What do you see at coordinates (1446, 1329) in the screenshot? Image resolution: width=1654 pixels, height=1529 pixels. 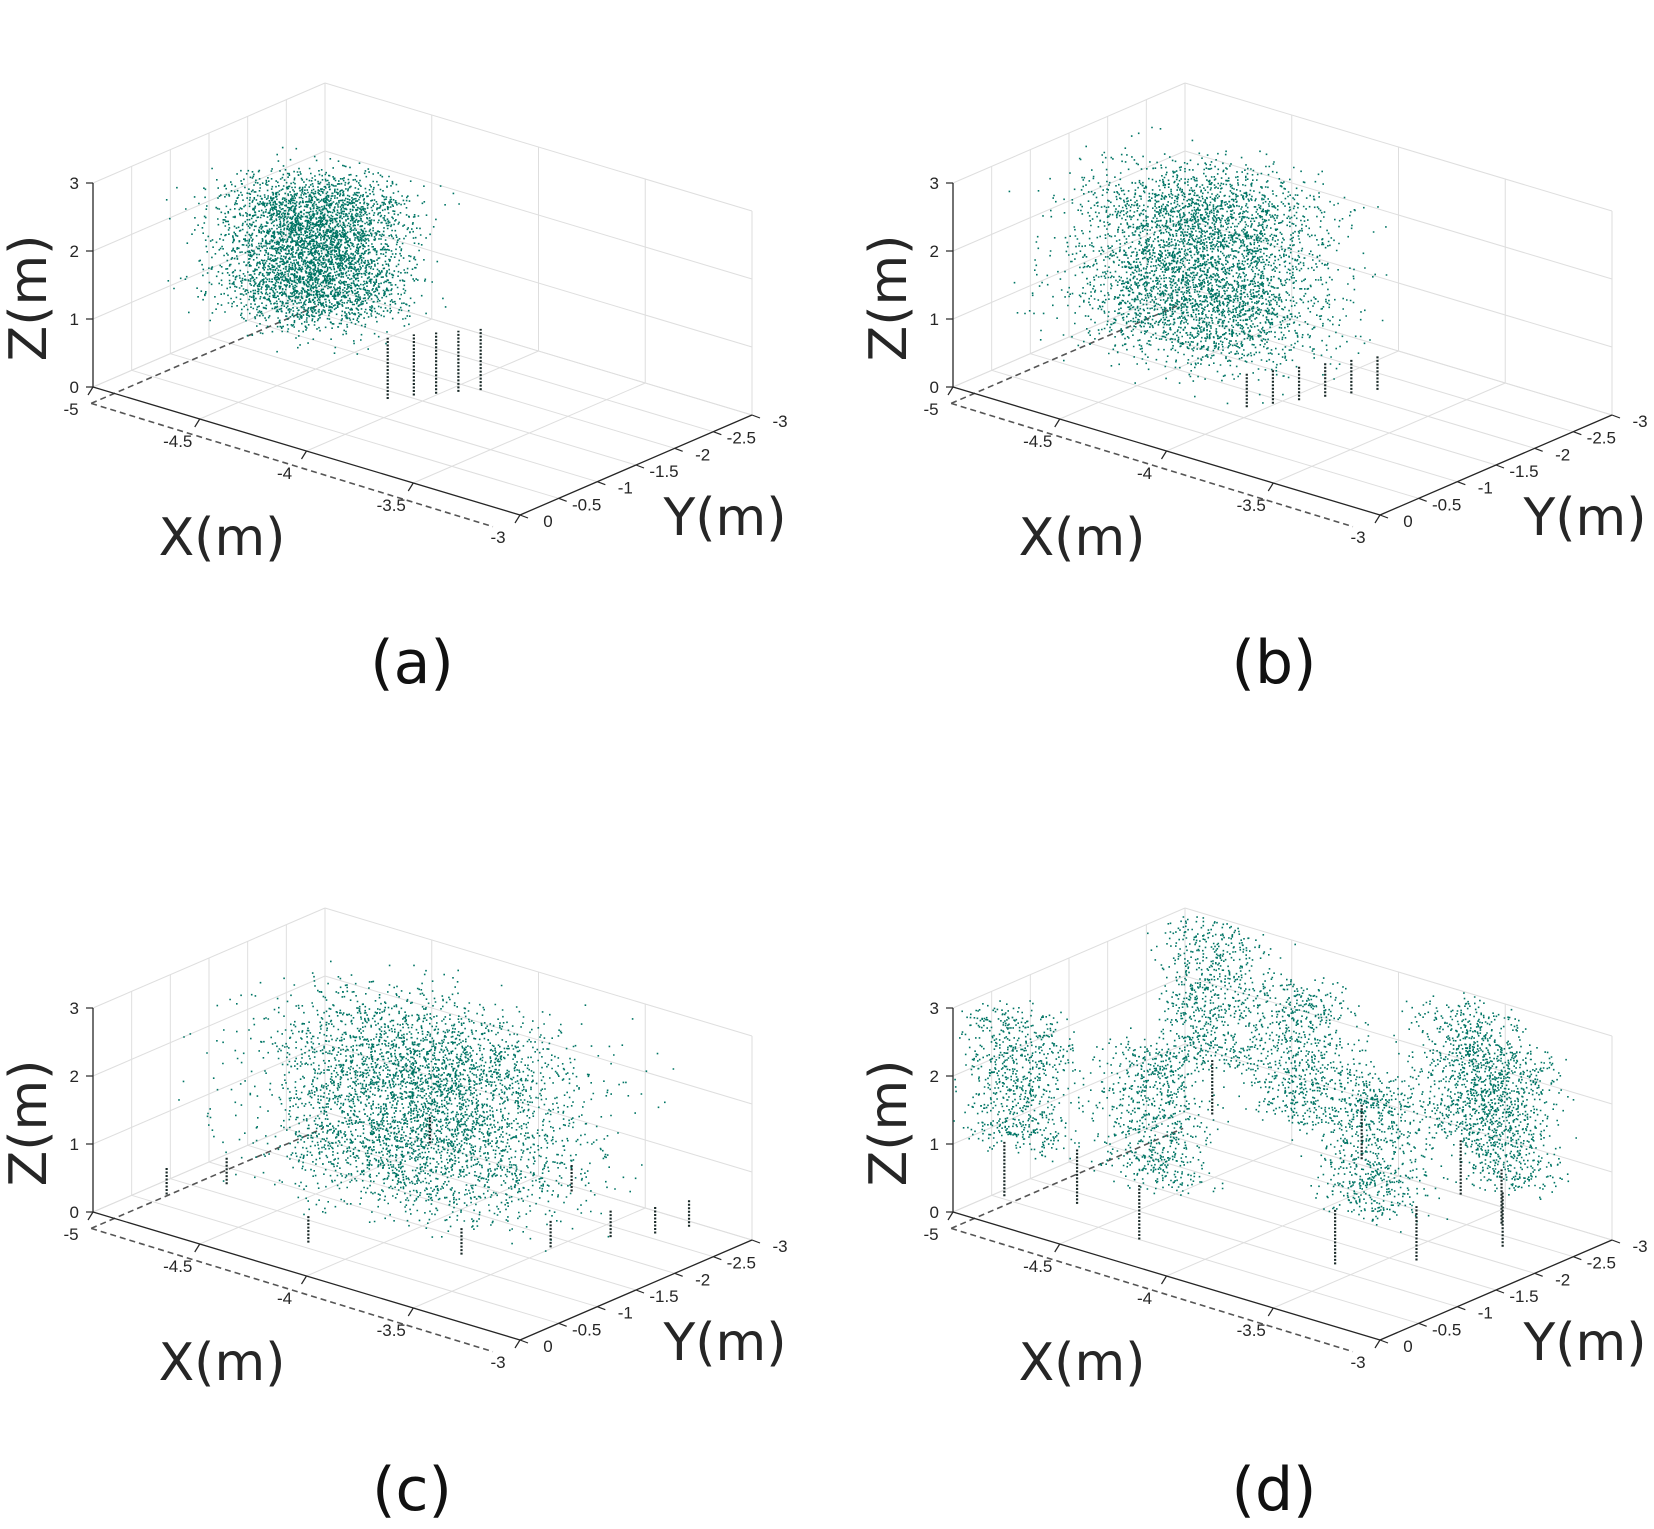 I see `y-tick-label: -0.5` at bounding box center [1446, 1329].